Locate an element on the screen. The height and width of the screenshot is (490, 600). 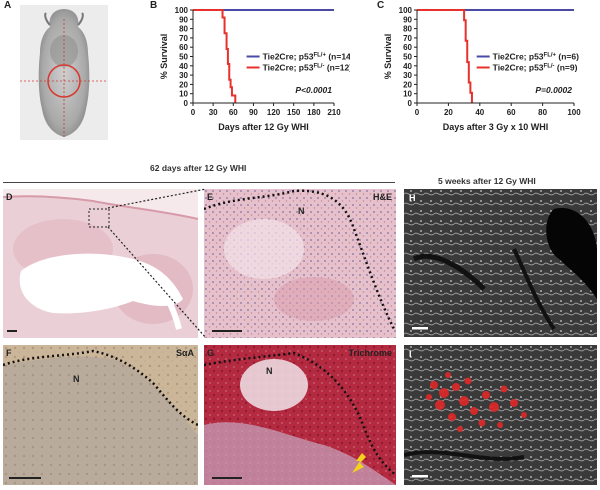
necrosis-label-e: N is located at coordinates (301, 211).